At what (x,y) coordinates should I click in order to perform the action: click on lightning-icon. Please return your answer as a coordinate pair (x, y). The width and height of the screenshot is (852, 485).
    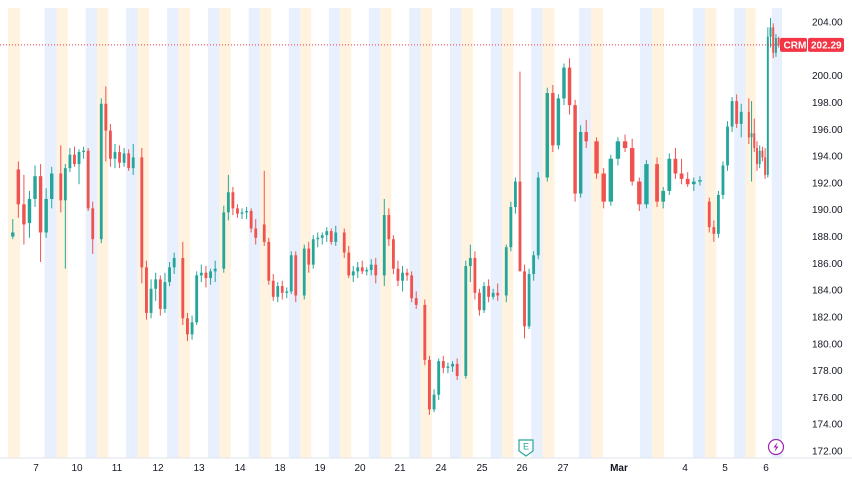
    Looking at the image, I should click on (776, 447).